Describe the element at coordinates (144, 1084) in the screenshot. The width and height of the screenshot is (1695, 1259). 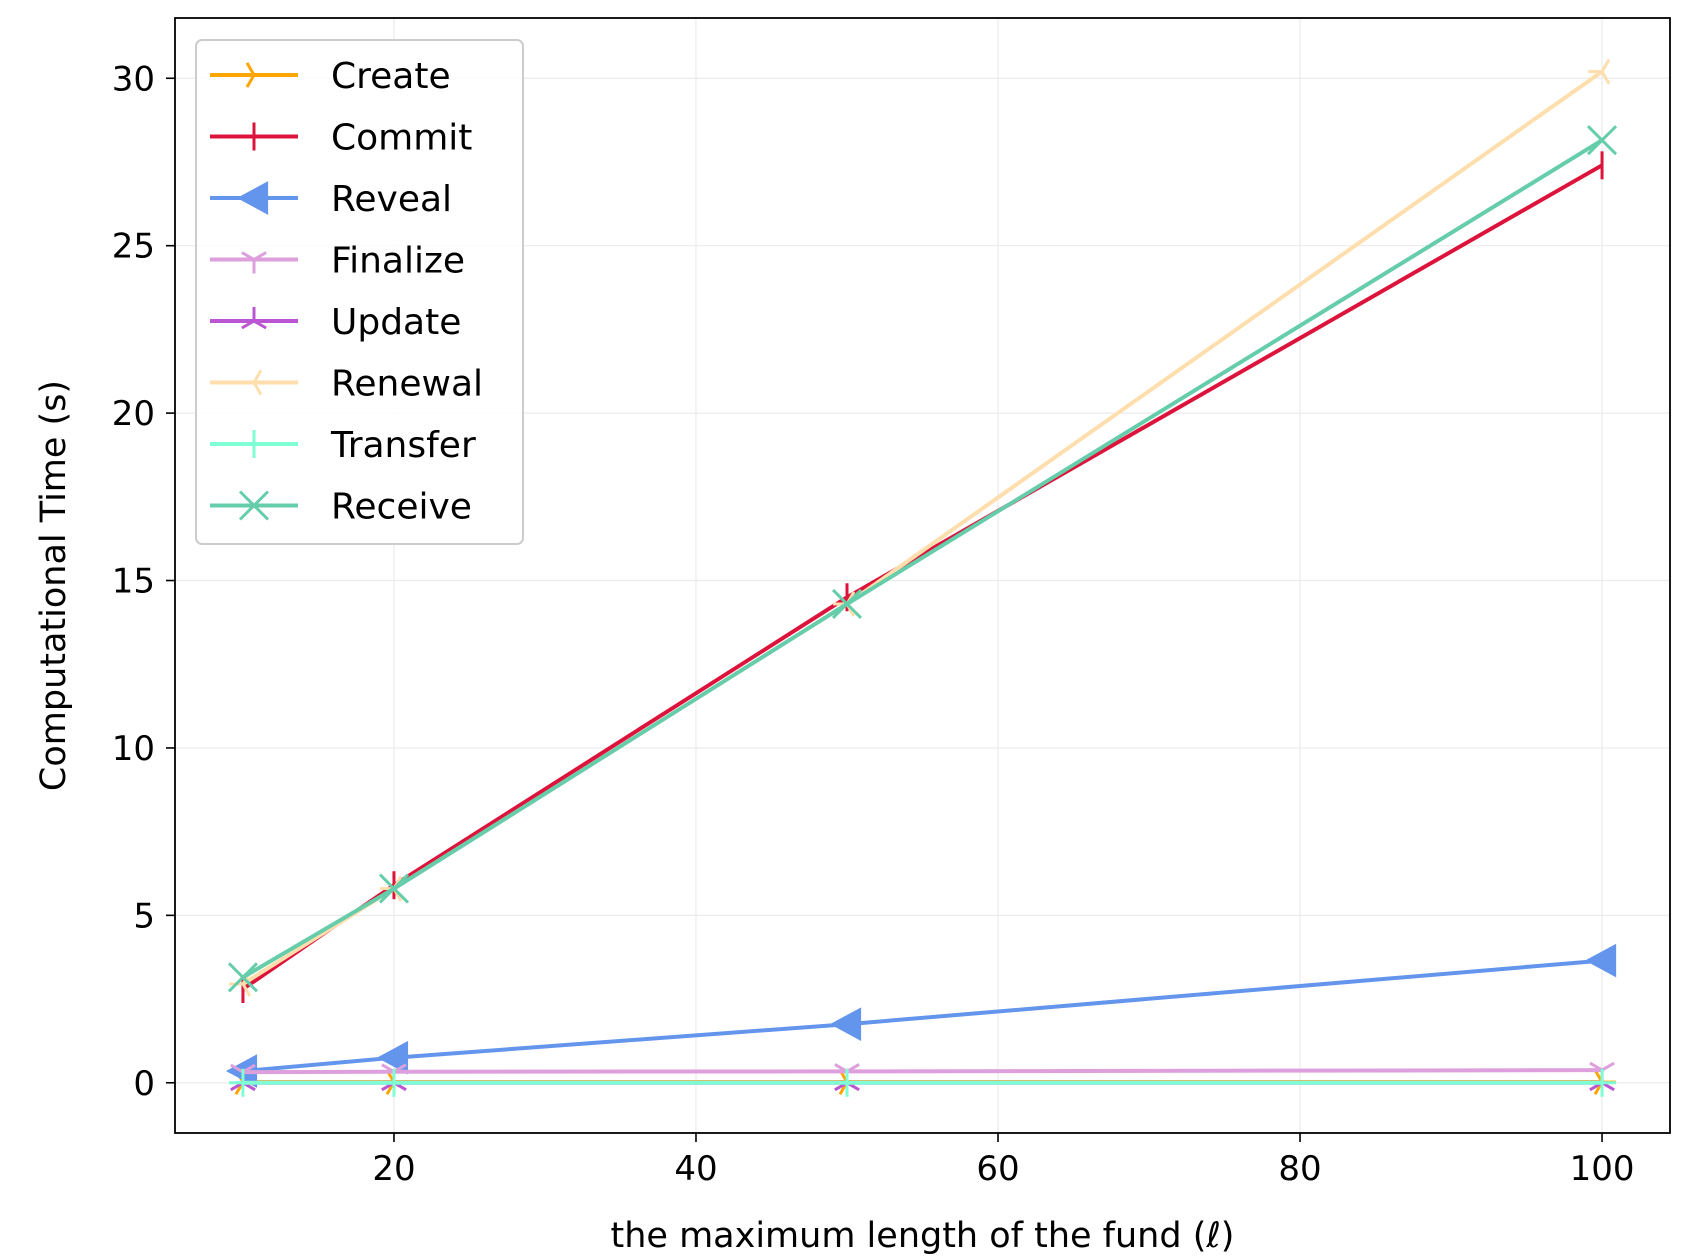
I see `y-tick-label: 0` at that location.